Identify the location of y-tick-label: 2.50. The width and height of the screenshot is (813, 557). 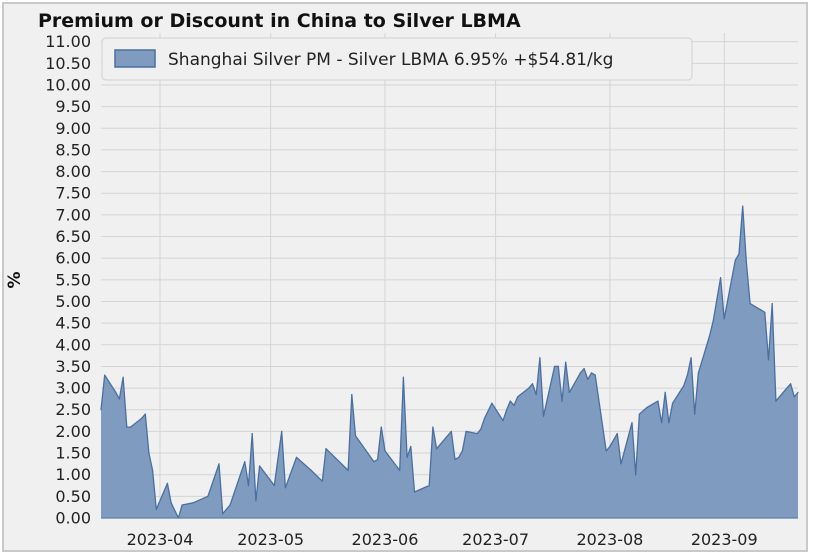
(73, 409).